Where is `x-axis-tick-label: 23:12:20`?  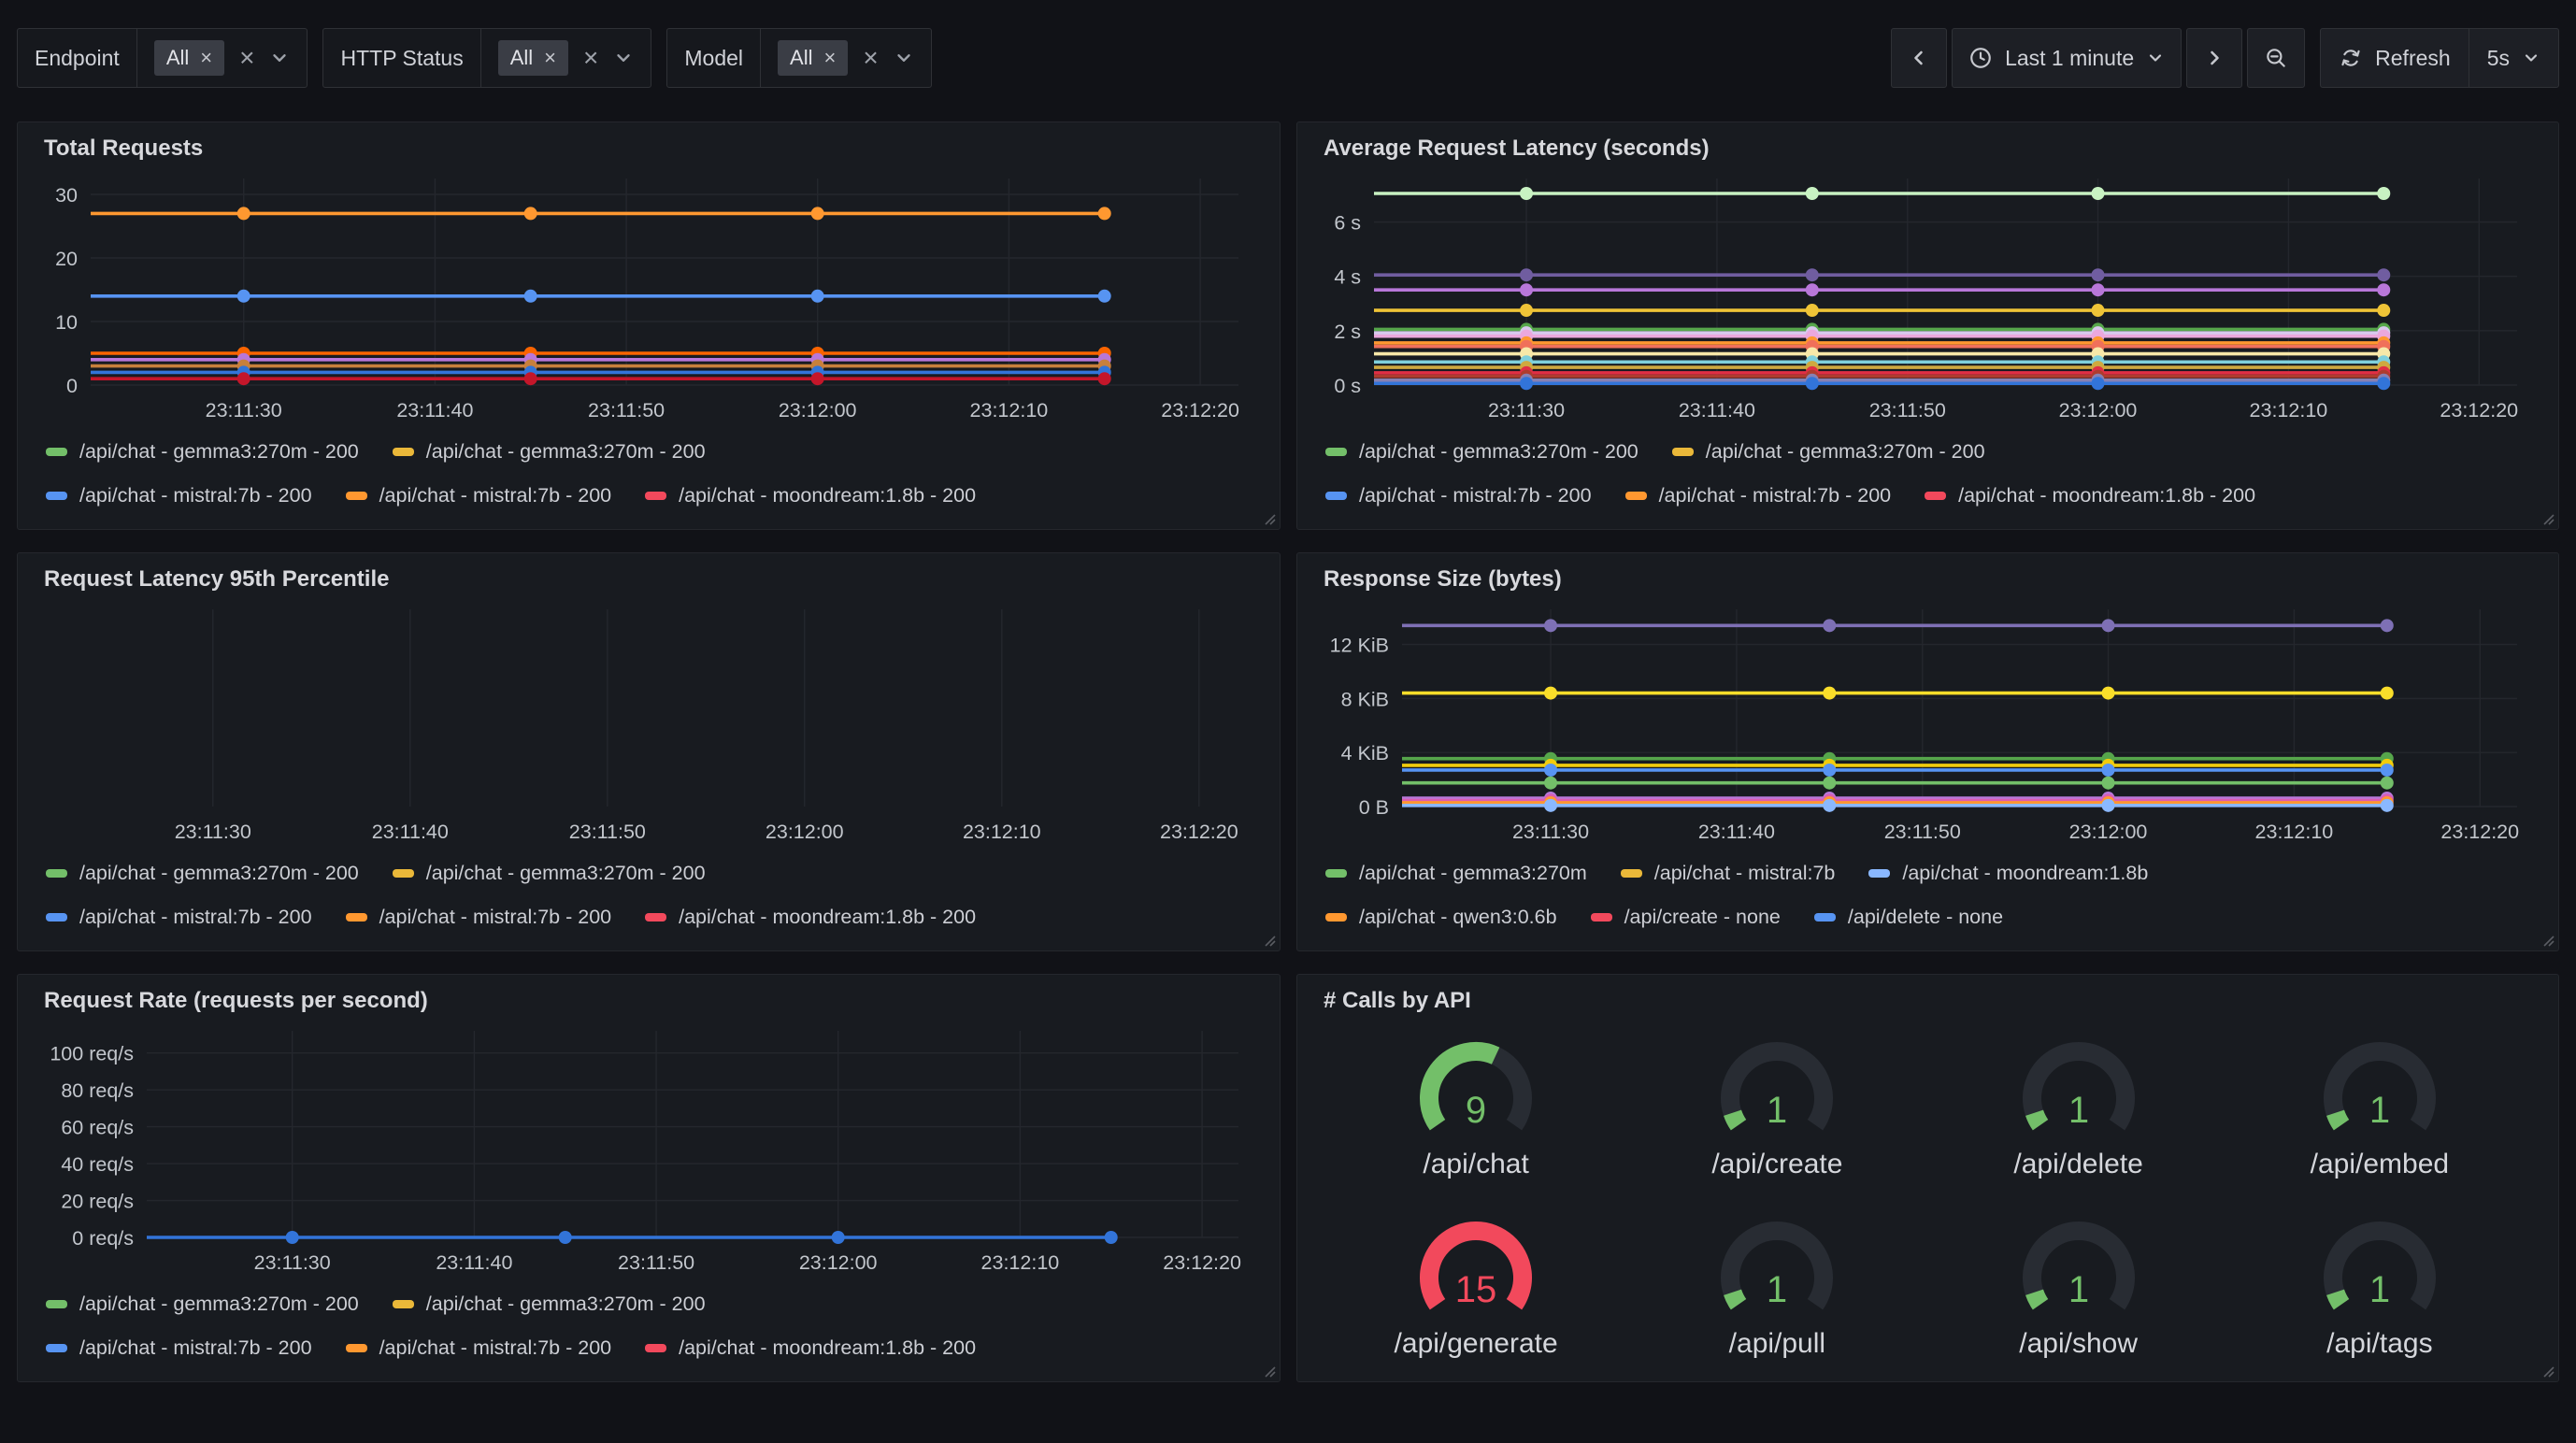 x-axis-tick-label: 23:12:20 is located at coordinates (1200, 410).